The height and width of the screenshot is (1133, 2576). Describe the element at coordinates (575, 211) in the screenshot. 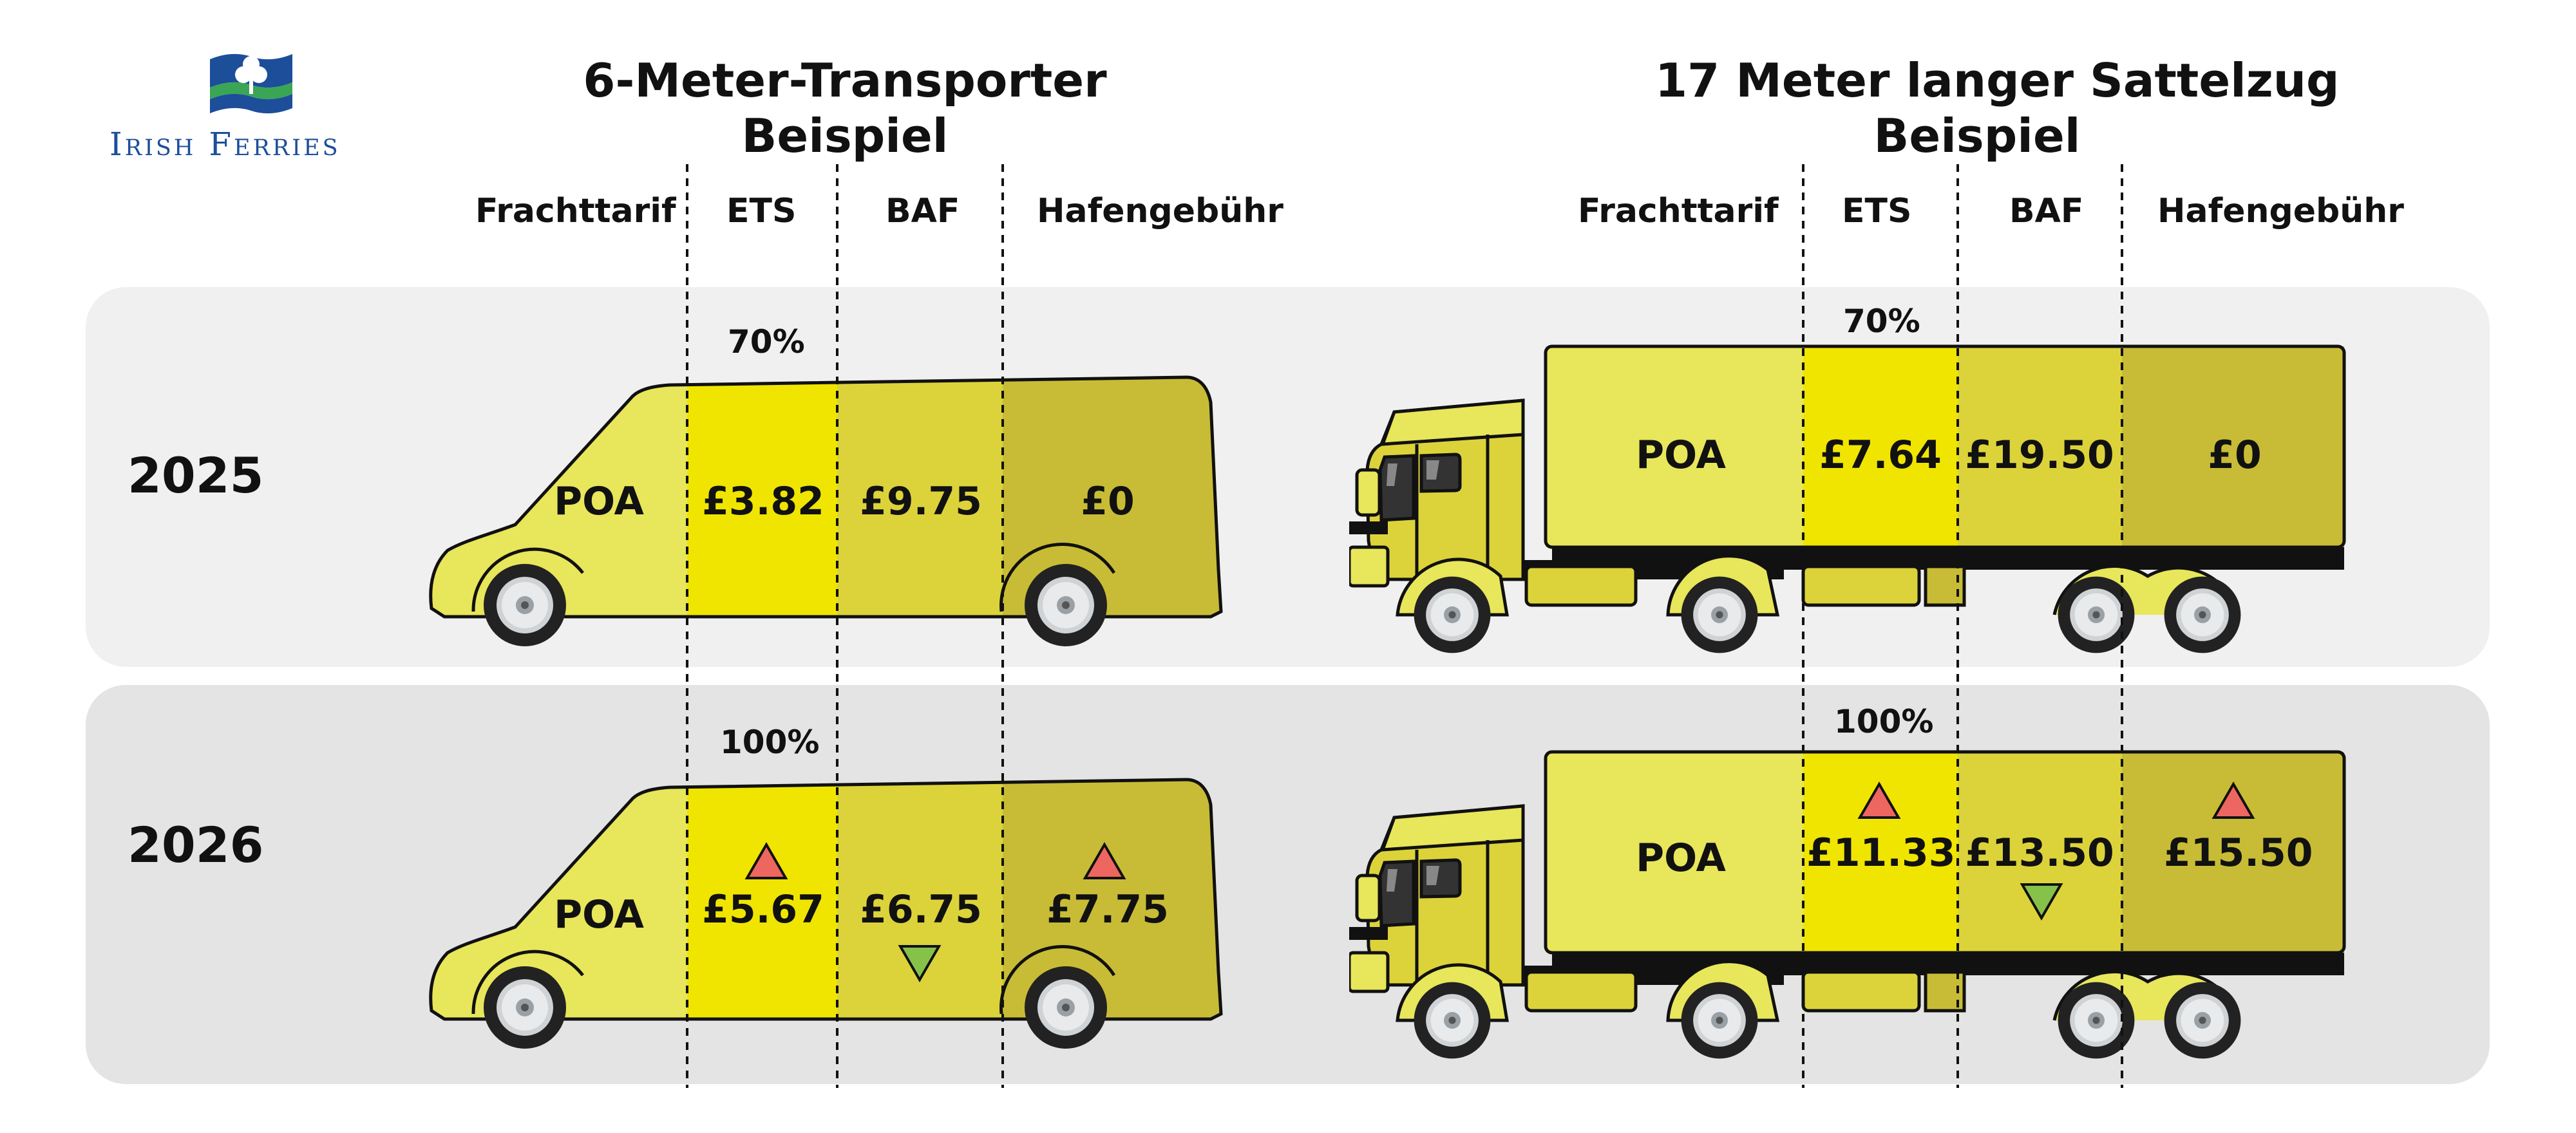

I see `van-col-freight: Frachttarif` at that location.